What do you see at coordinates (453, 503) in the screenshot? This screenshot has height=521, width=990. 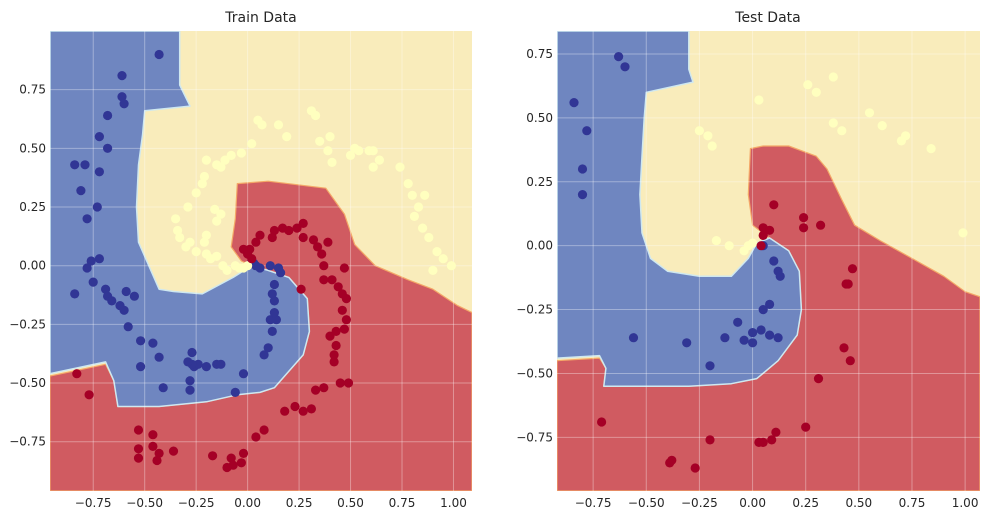 I see `train-x-tick-label: 1.00` at bounding box center [453, 503].